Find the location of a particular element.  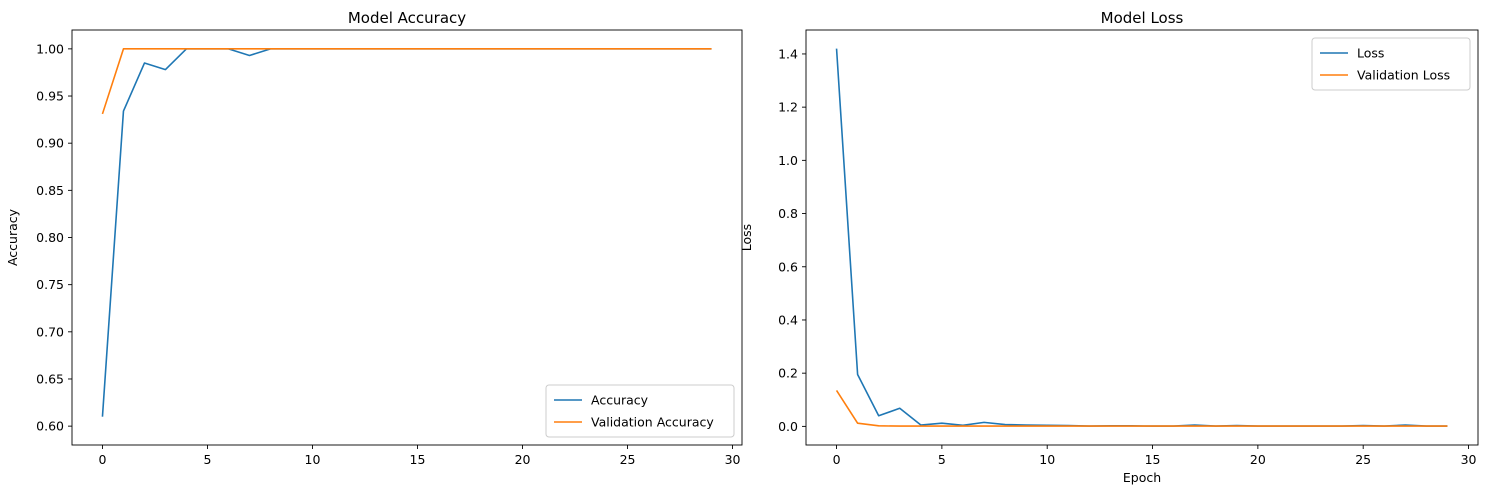

y-tick-label: 1.2 is located at coordinates (788, 107).